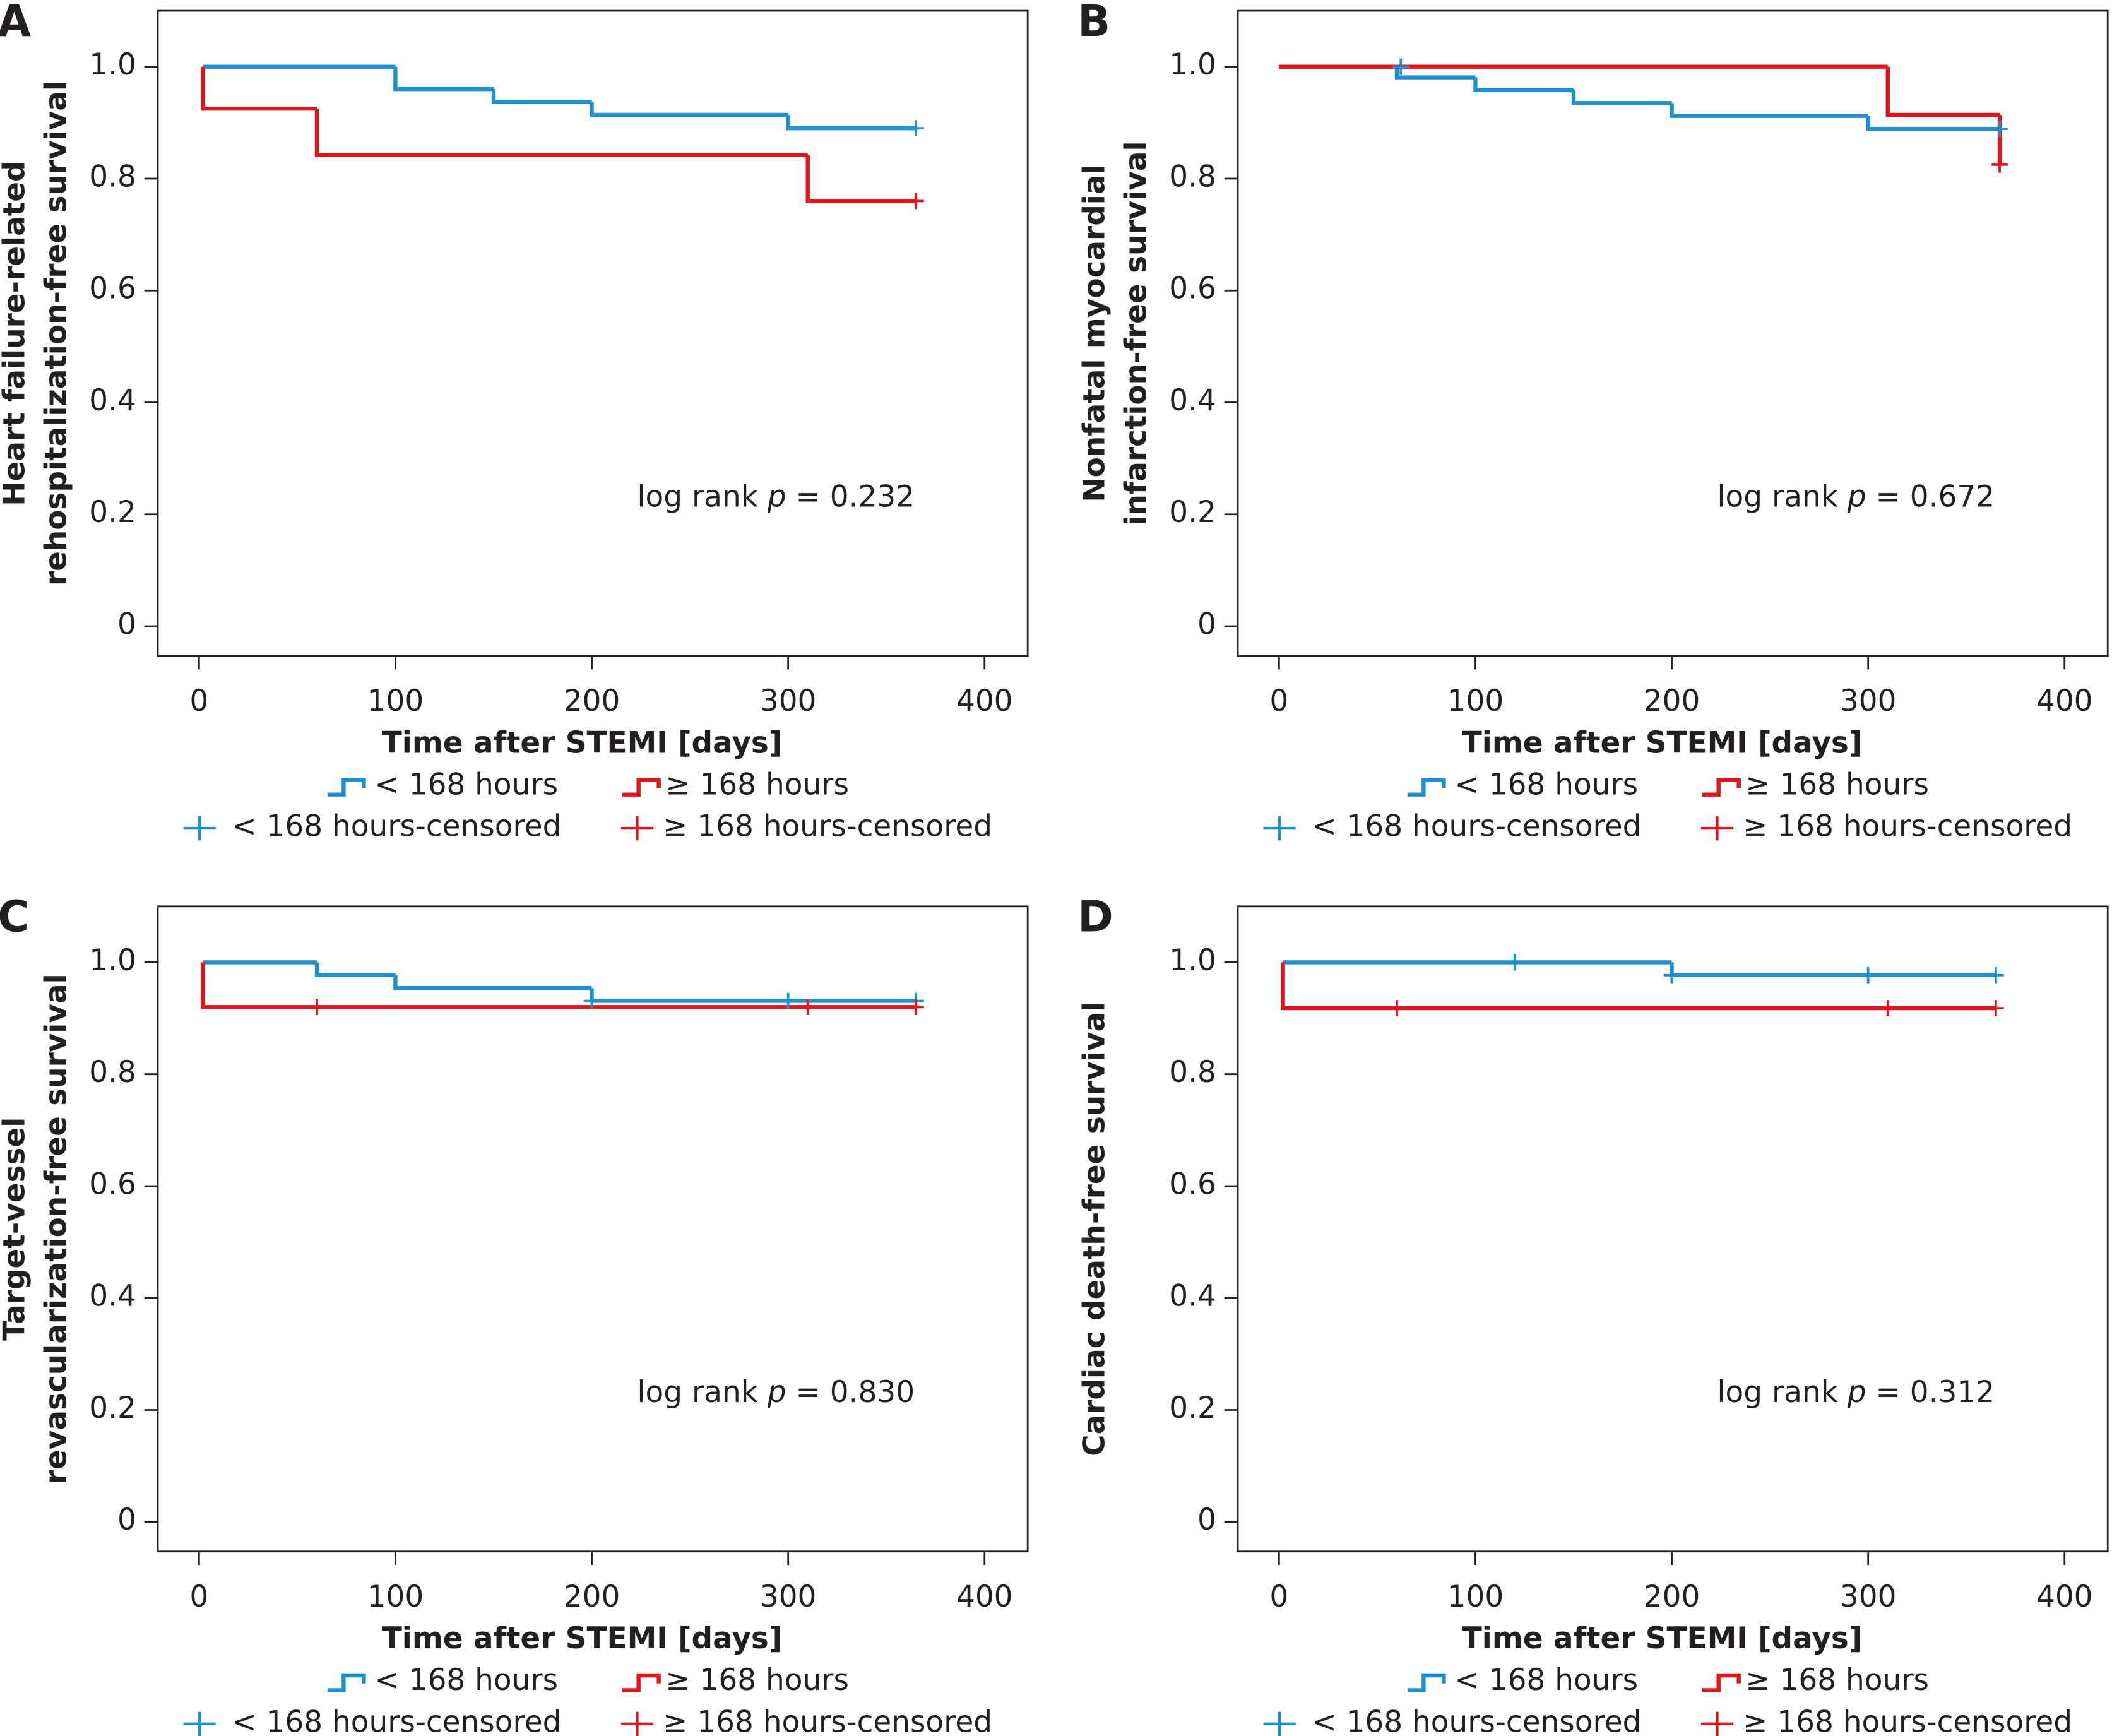 The width and height of the screenshot is (2112, 1736). Describe the element at coordinates (1930, 1393) in the screenshot. I see `annotation-part: = 0.312` at that location.